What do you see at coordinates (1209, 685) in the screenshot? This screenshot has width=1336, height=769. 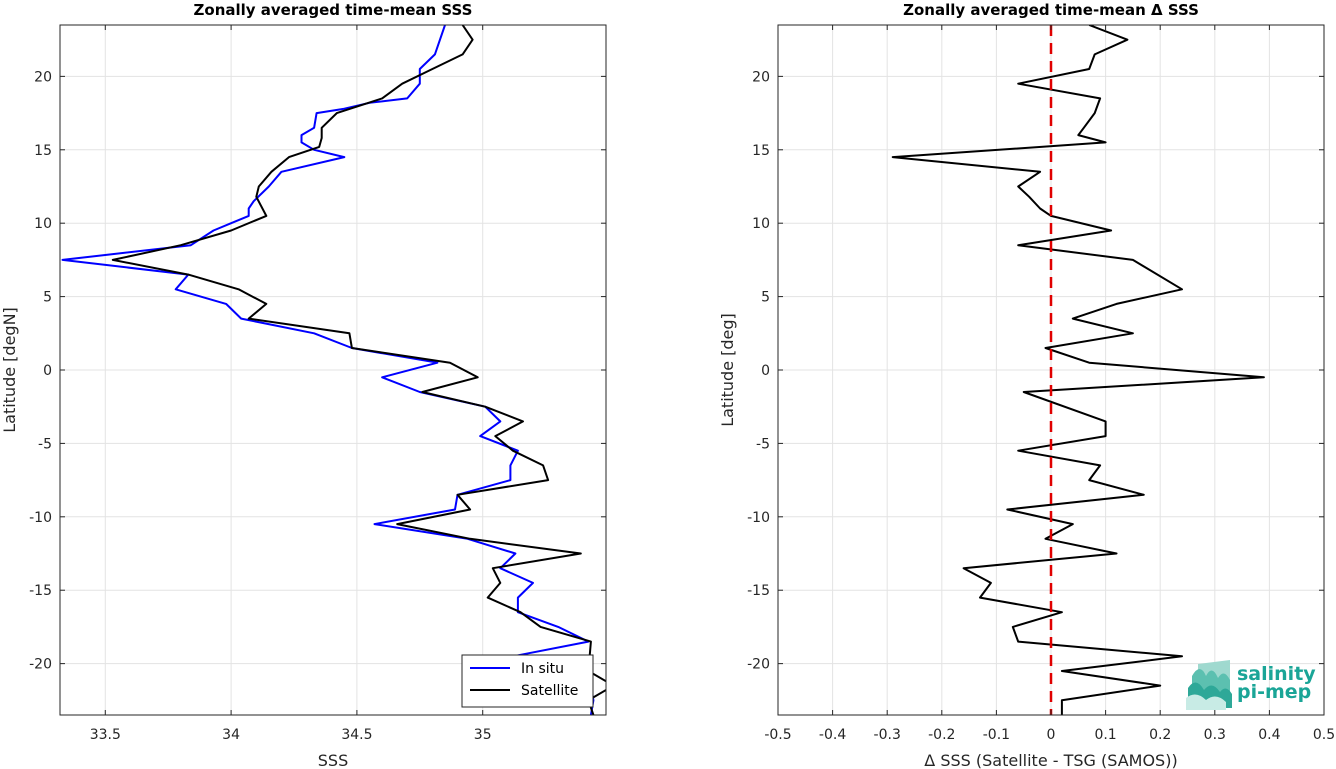 I see `logo-wave-icon` at bounding box center [1209, 685].